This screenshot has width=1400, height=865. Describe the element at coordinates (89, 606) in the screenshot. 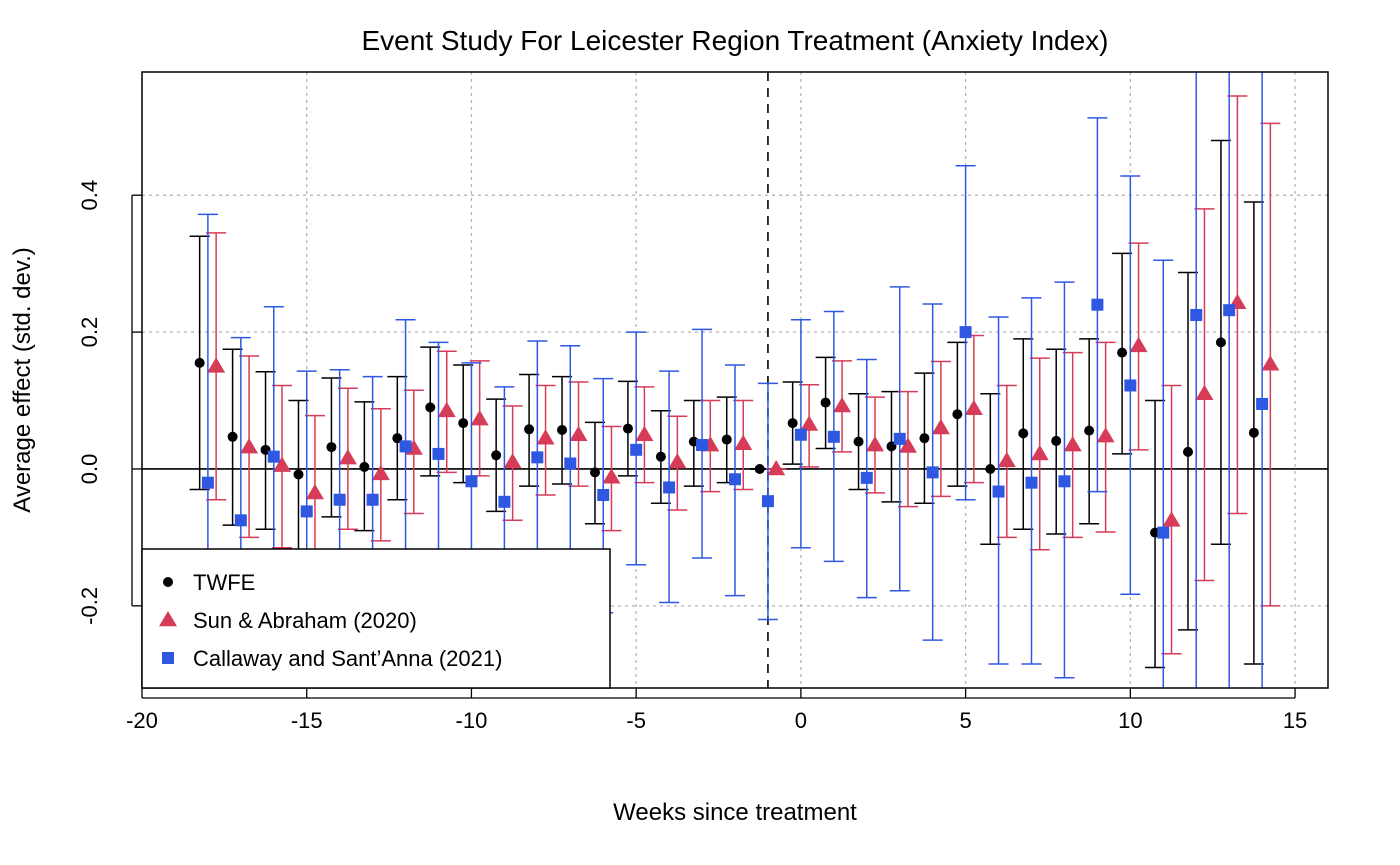

I see `y-tick-label: -0.2` at that location.